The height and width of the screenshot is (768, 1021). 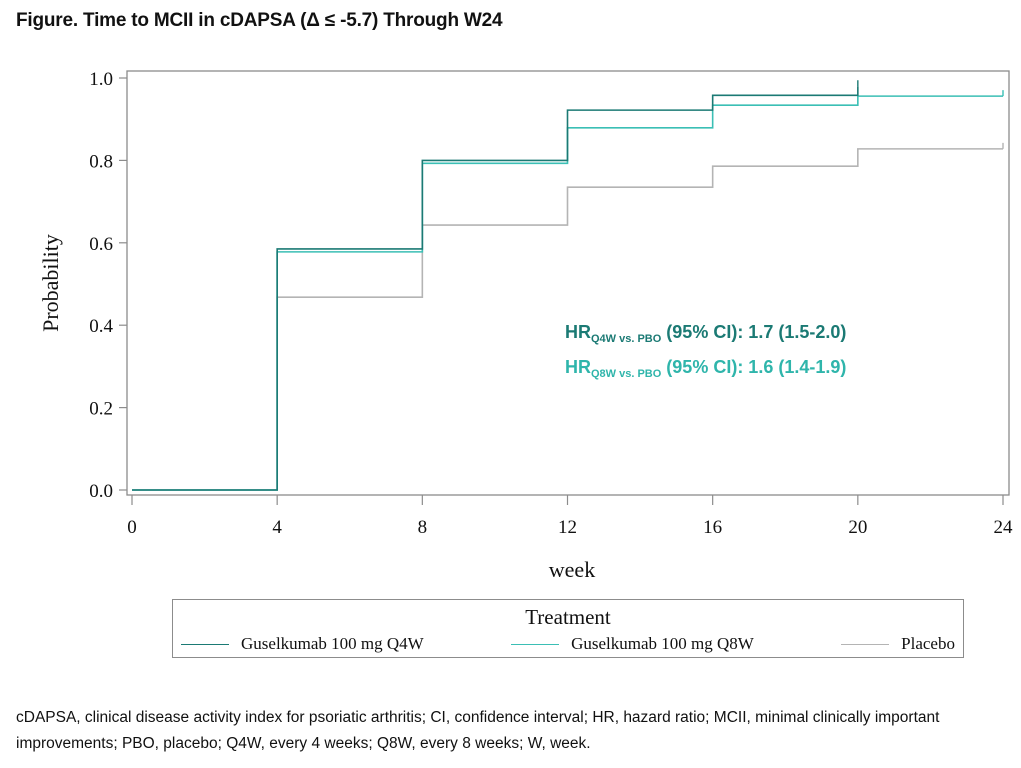 What do you see at coordinates (570, 516) in the screenshot?
I see `x-axis: 0 4 8 12 16 20 24` at bounding box center [570, 516].